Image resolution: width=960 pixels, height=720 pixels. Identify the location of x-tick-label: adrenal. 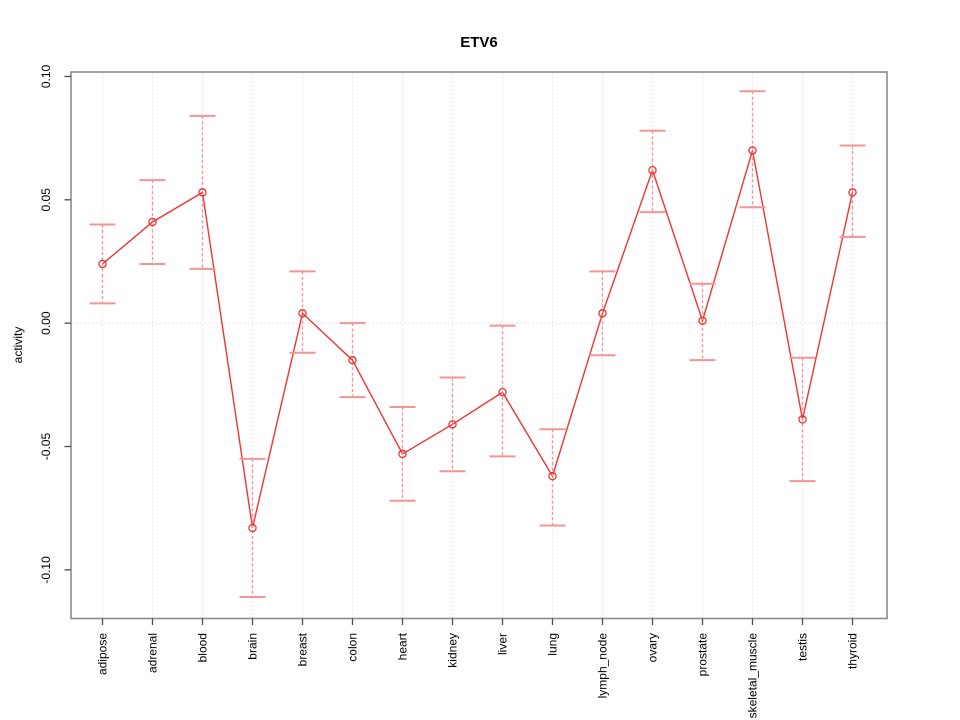
(153, 653).